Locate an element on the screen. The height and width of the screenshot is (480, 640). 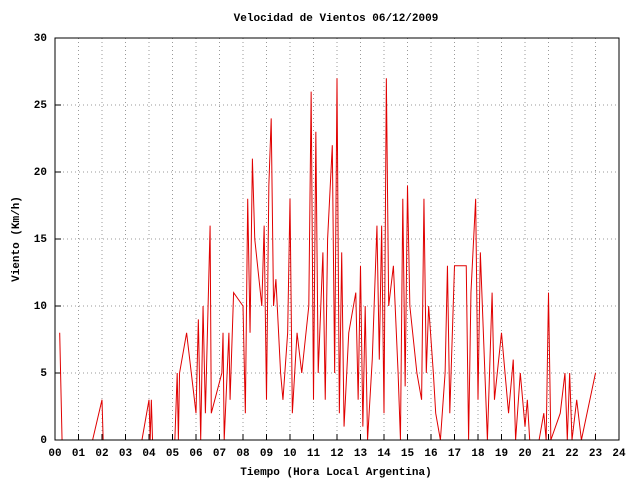
y-tick-label: 15 is located at coordinates (41, 240).